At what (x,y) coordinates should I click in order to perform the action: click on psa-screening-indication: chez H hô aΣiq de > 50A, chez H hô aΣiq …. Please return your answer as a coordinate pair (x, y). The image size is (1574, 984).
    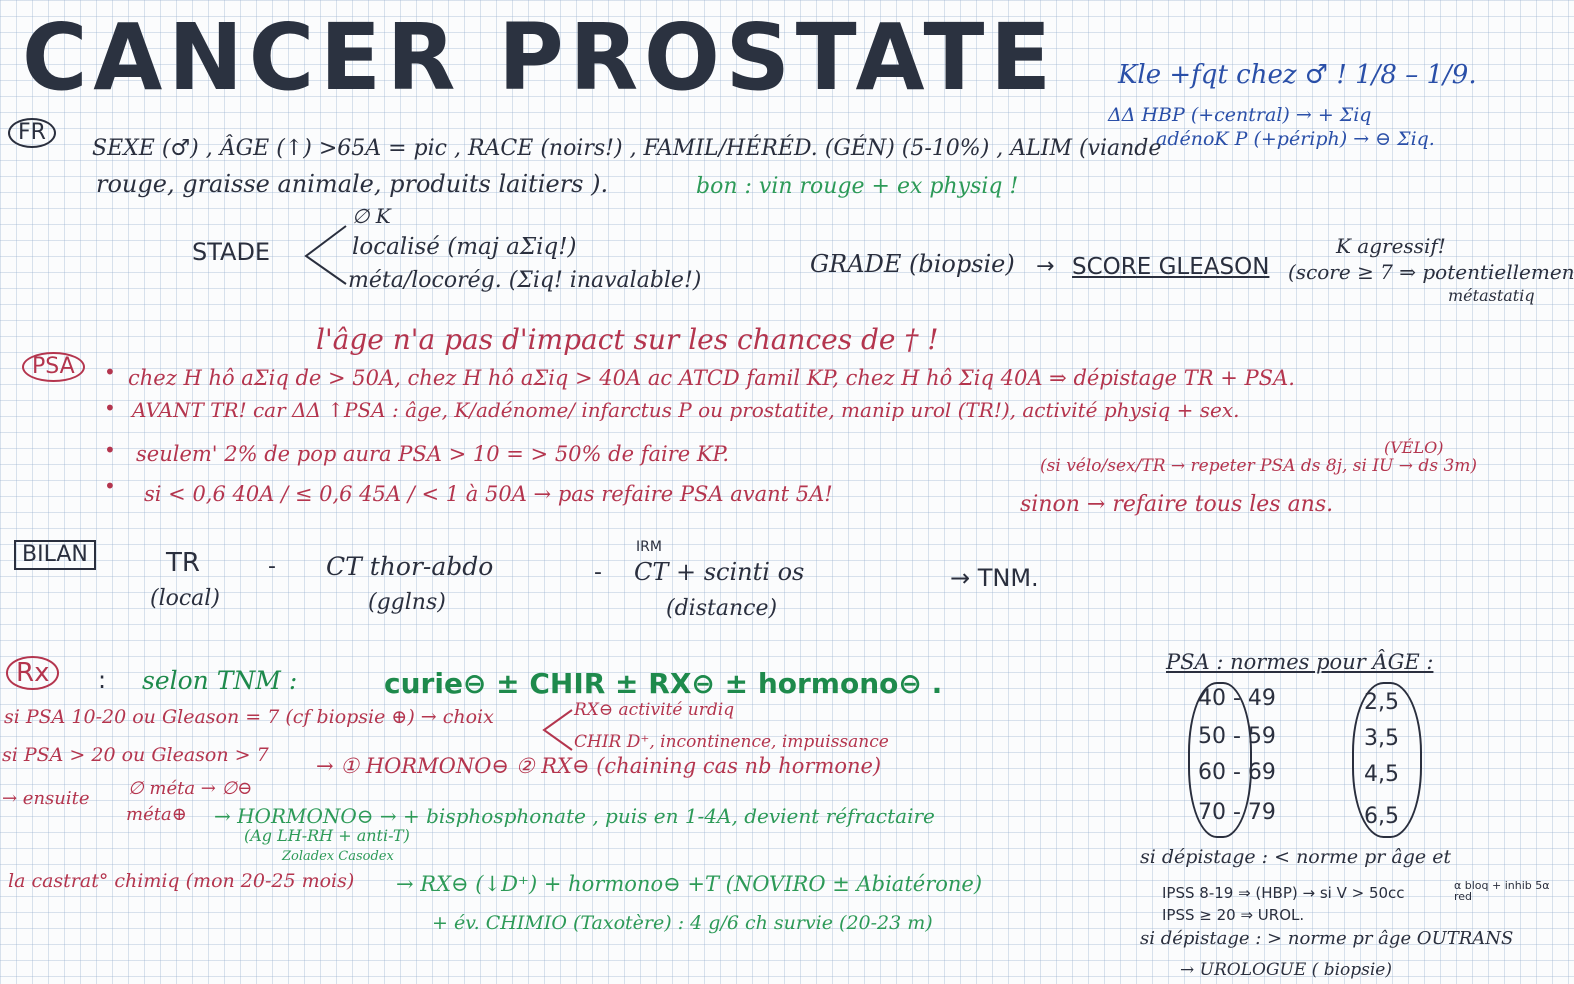
    Looking at the image, I should click on (711, 378).